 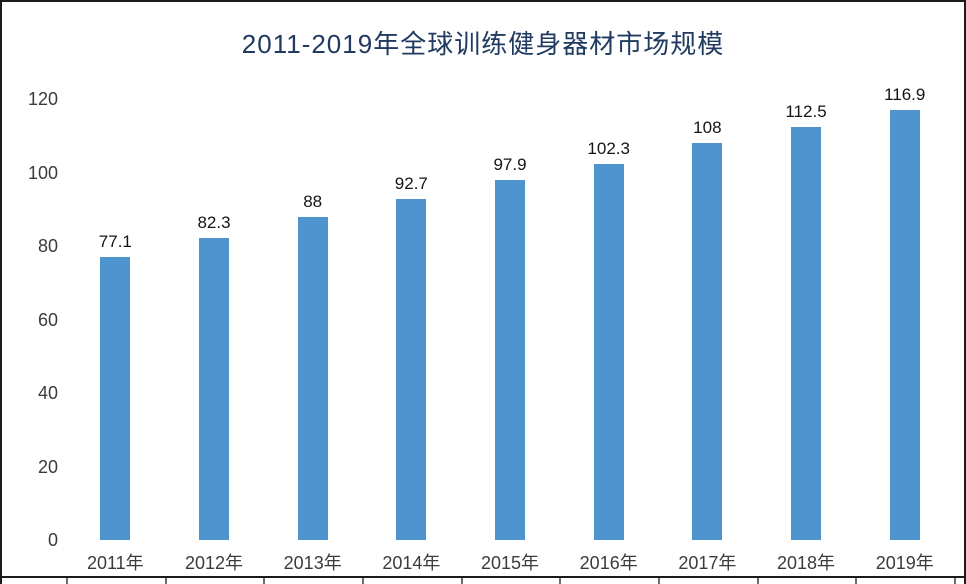 I want to click on value-label: 108, so click(x=707, y=128).